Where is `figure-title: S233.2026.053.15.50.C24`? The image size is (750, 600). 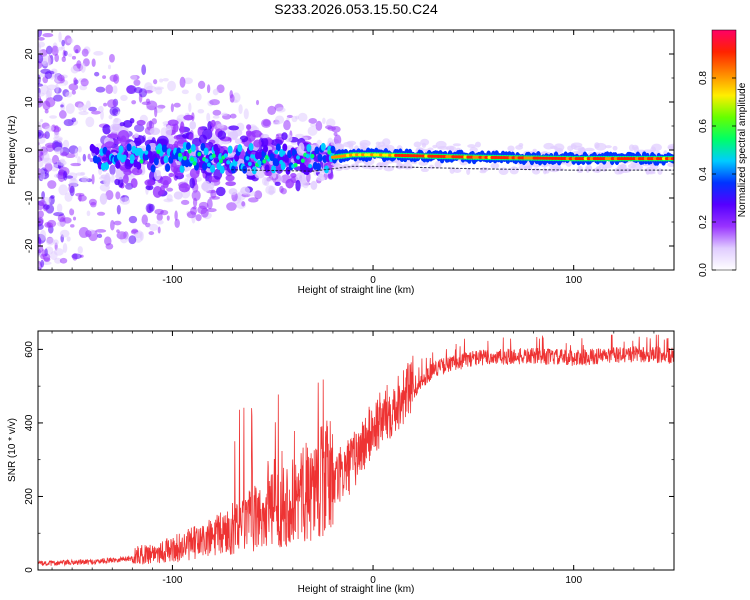 figure-title: S233.2026.053.15.50.C24 is located at coordinates (356, 9).